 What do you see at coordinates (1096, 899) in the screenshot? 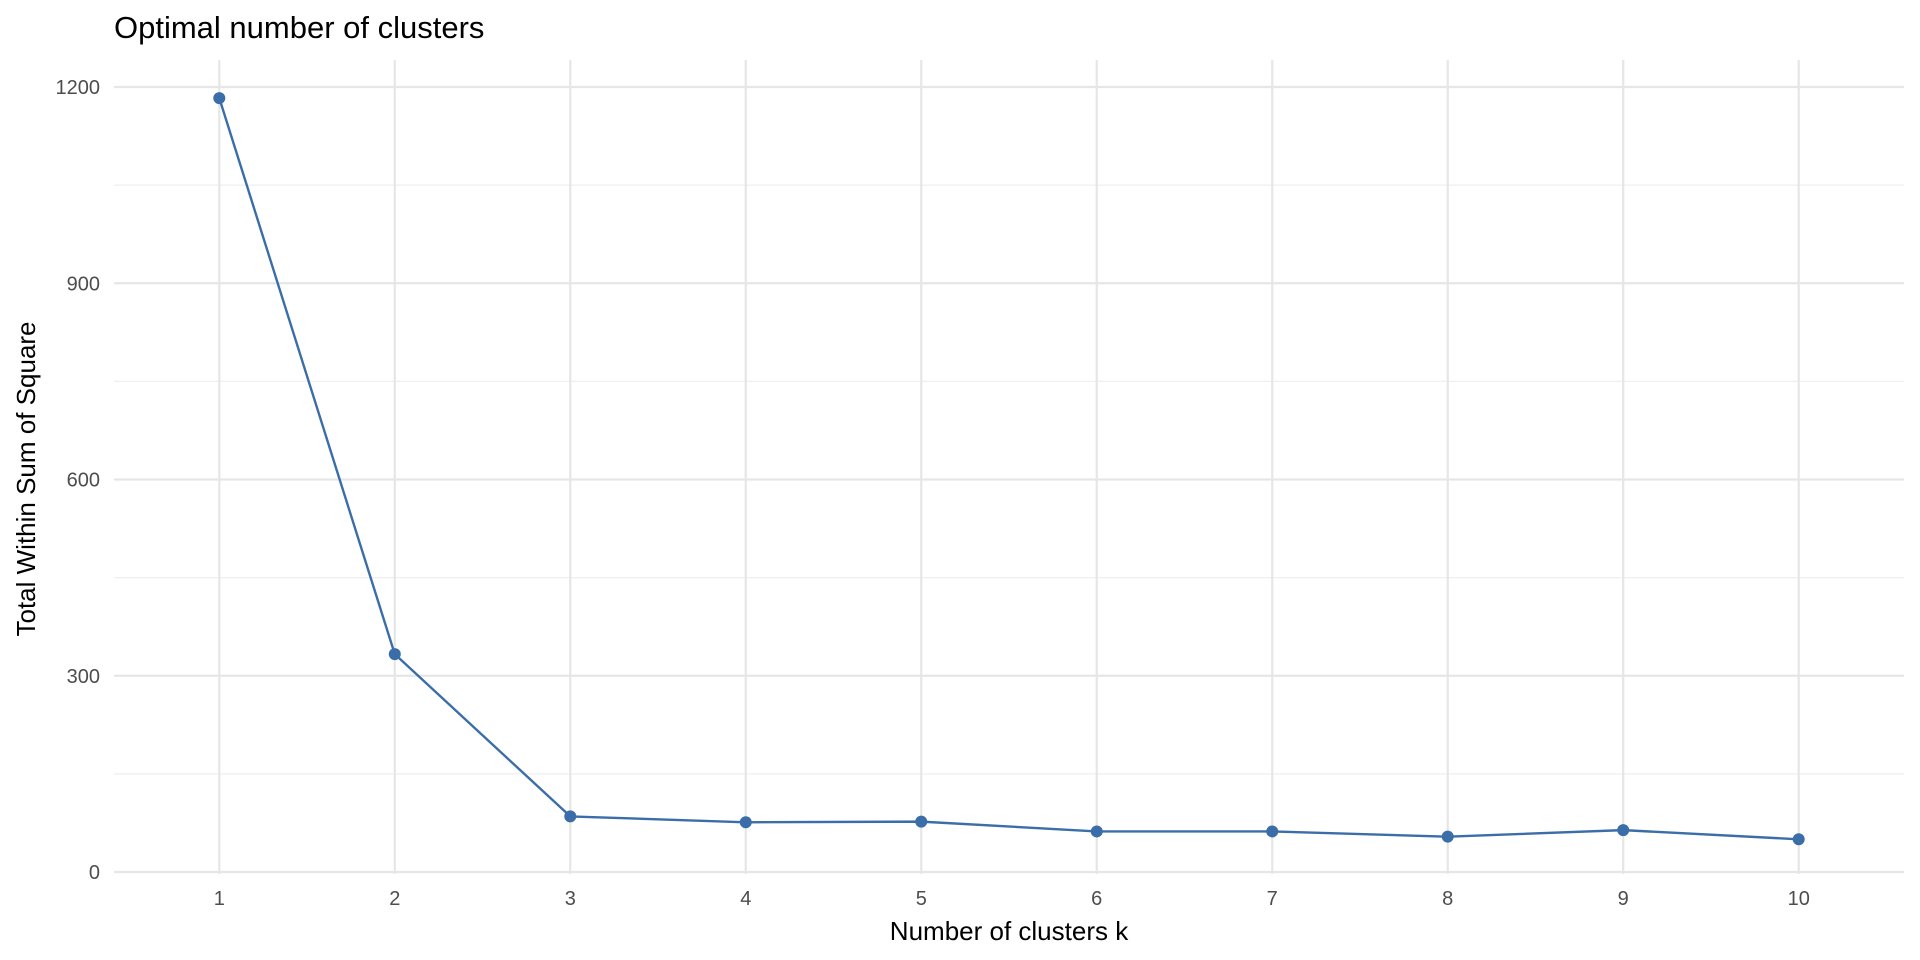
I see `x-tick-label: 6` at bounding box center [1096, 899].